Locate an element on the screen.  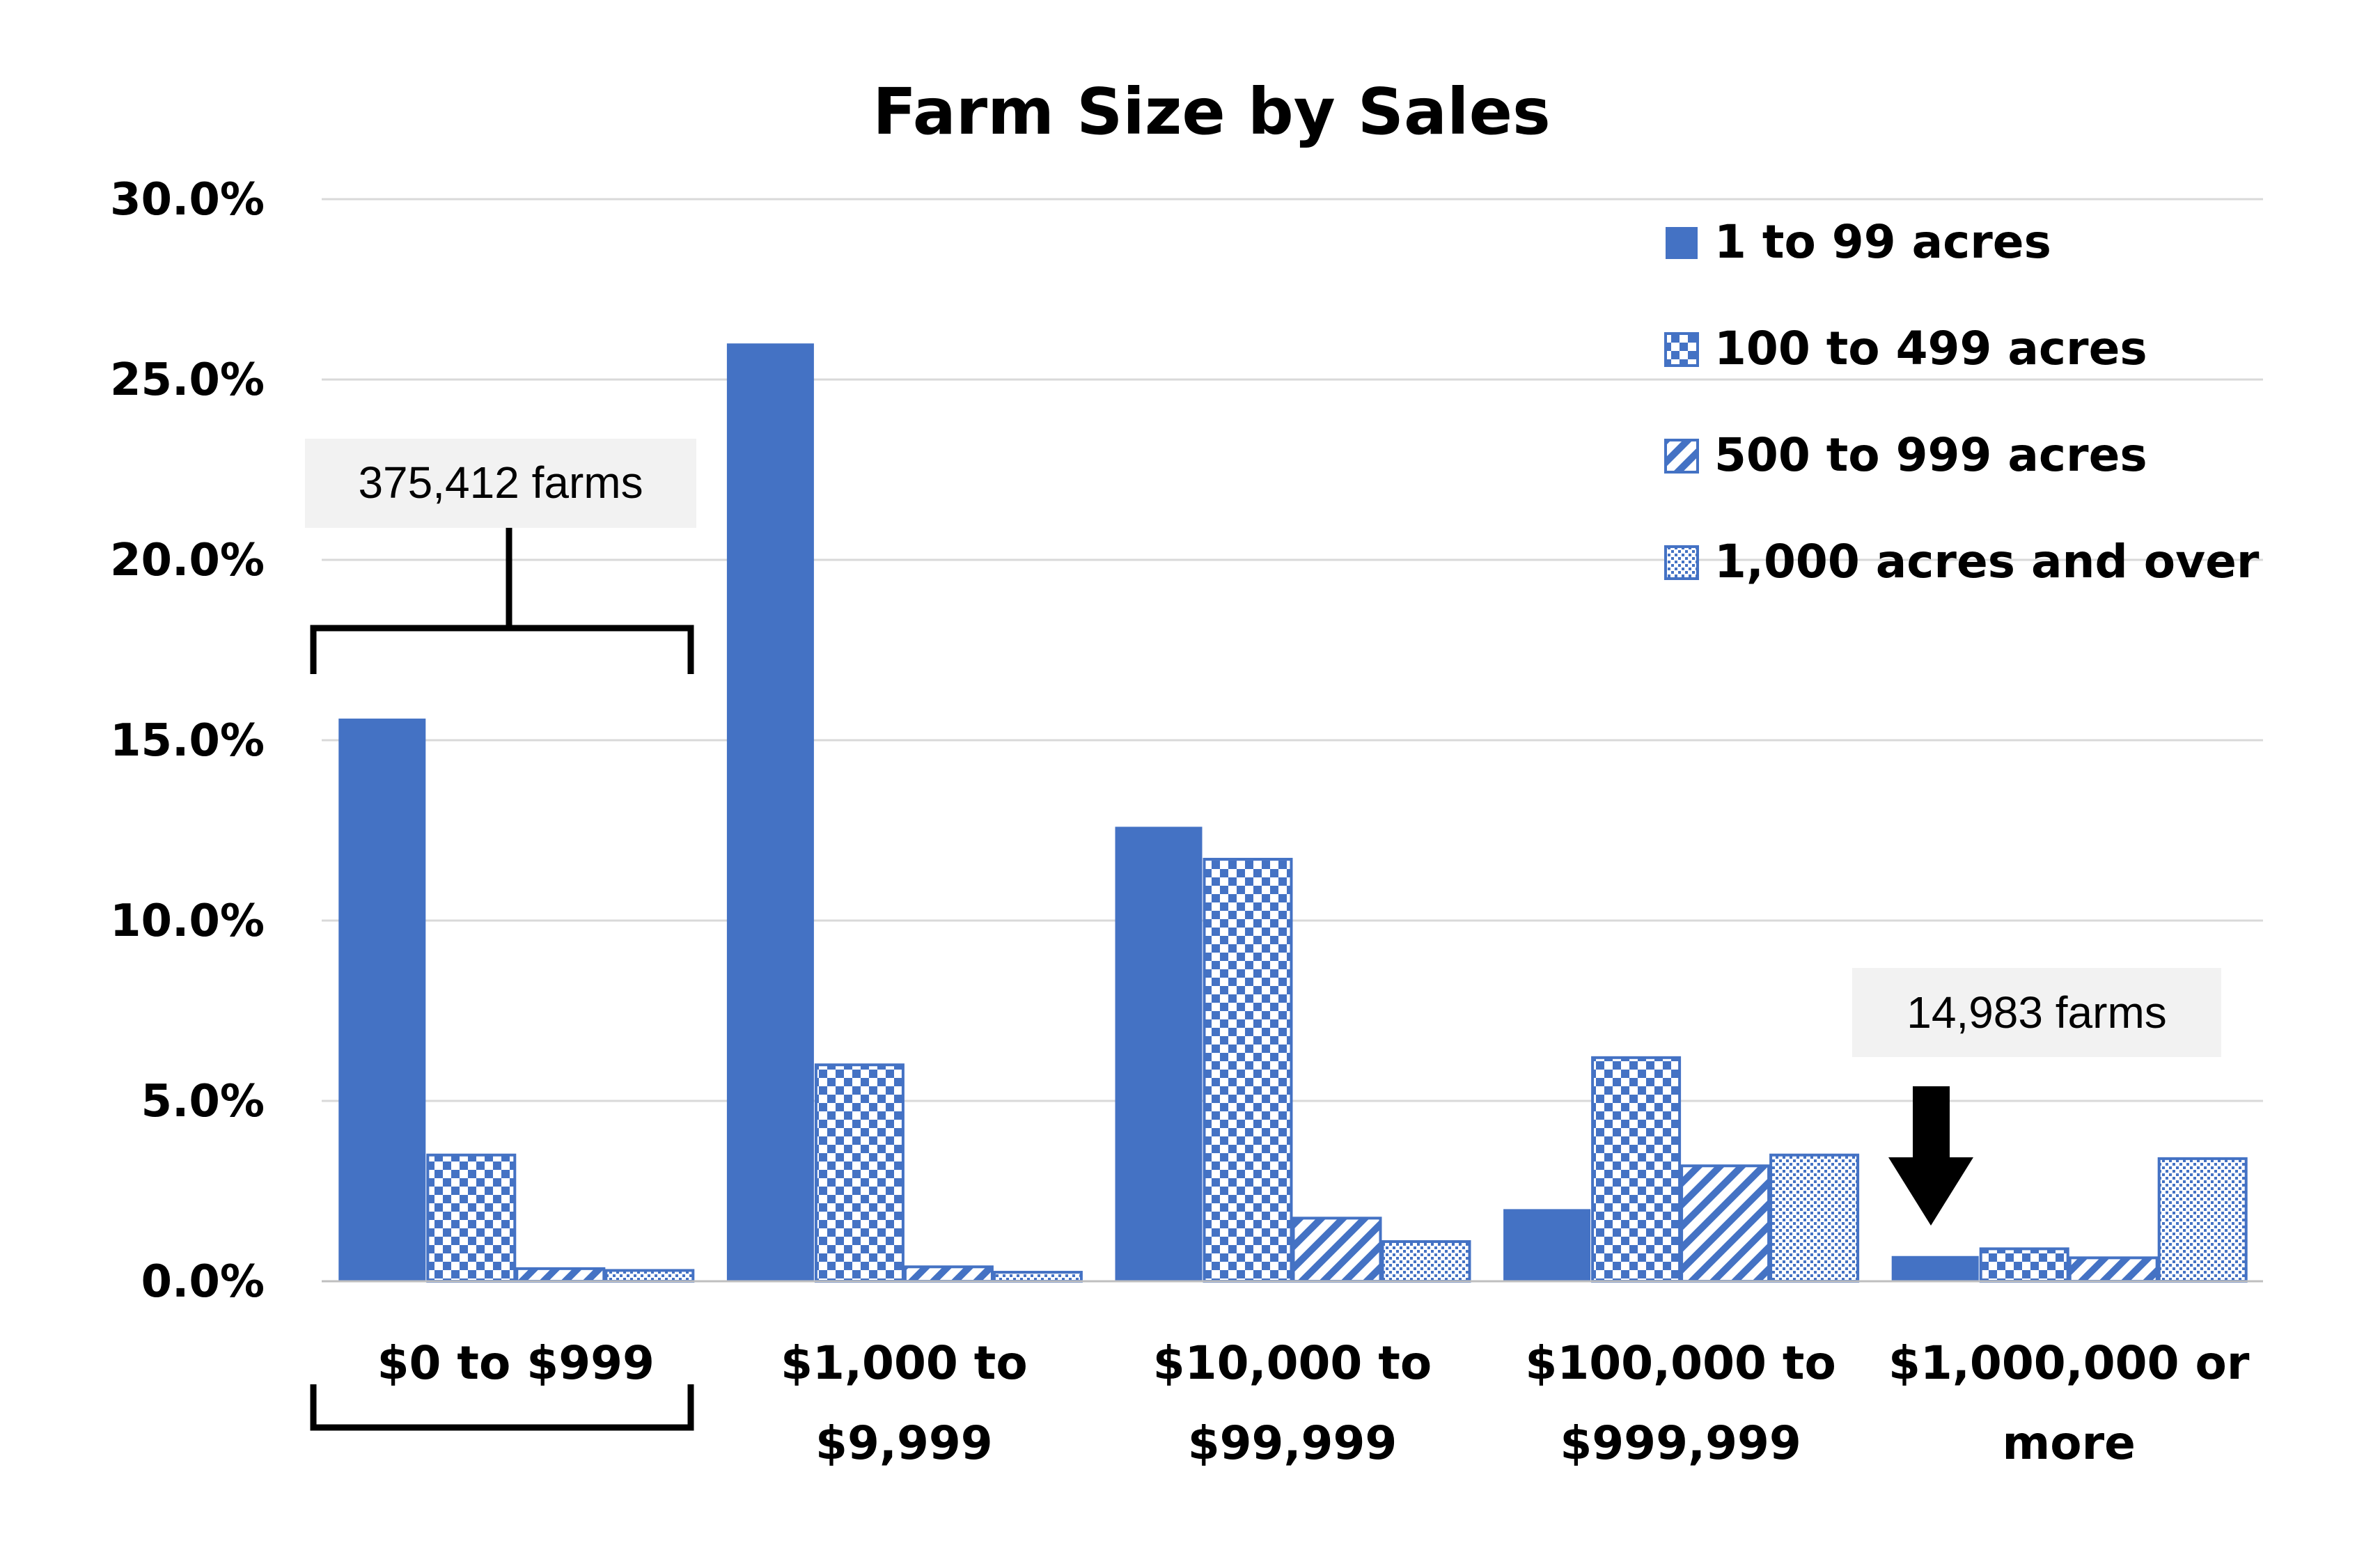
legend-swatch-1000-and-over is located at coordinates (1681, 562).